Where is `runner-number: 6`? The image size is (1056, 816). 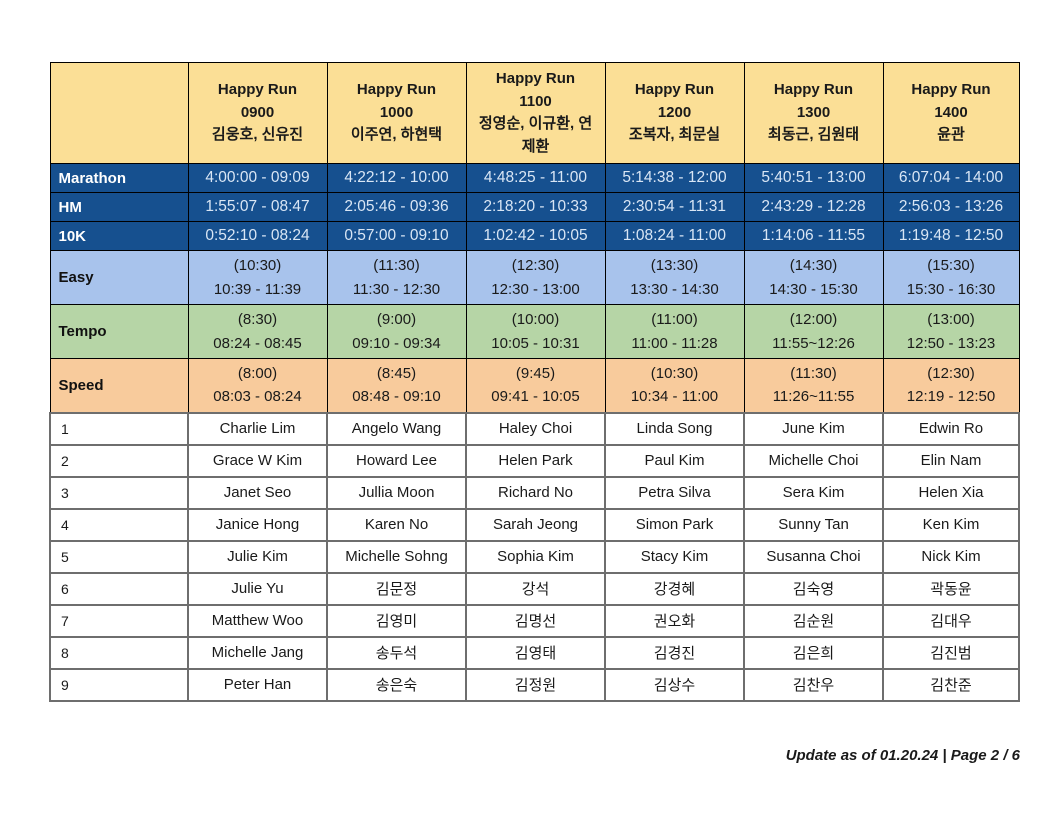 runner-number: 6 is located at coordinates (119, 588).